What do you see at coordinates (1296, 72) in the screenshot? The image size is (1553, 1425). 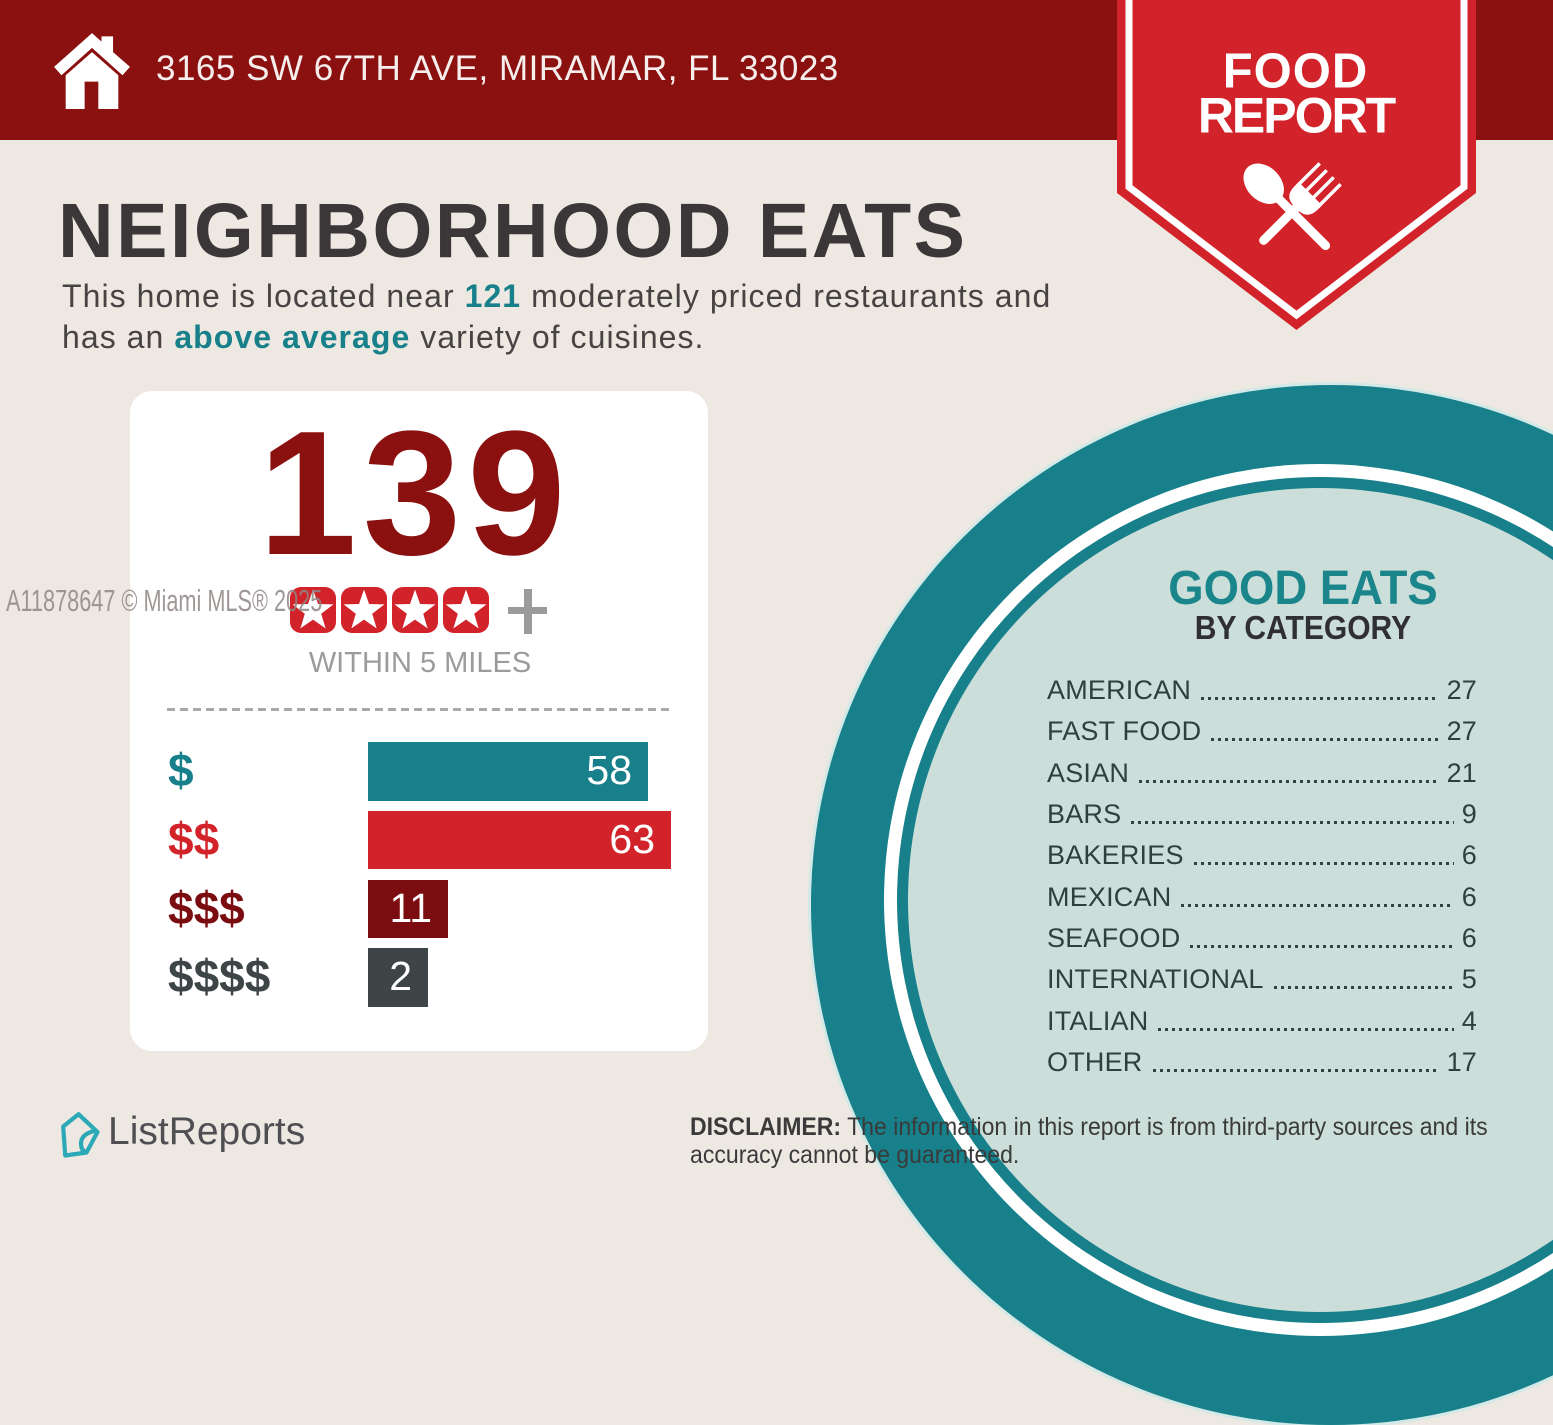 I see `svg-text: FOOD` at bounding box center [1296, 72].